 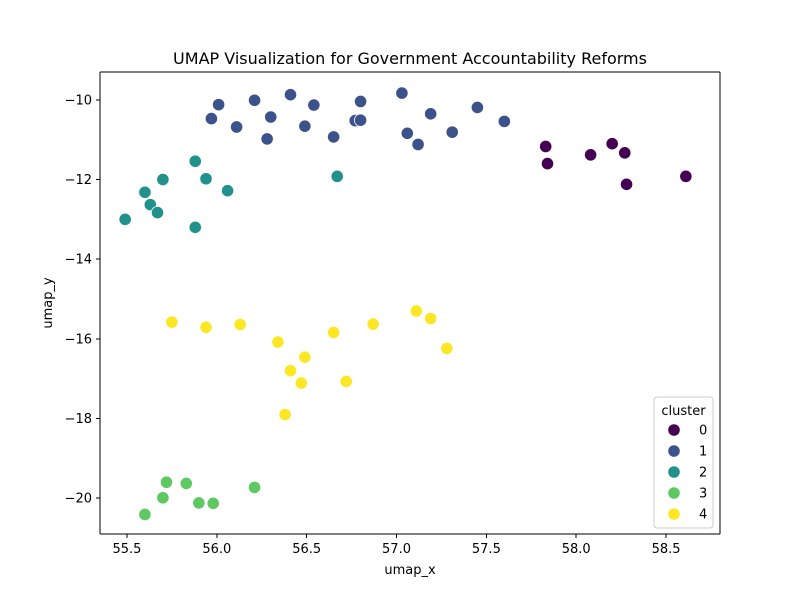 I want to click on x-axis-title: umap_x, so click(x=410, y=570).